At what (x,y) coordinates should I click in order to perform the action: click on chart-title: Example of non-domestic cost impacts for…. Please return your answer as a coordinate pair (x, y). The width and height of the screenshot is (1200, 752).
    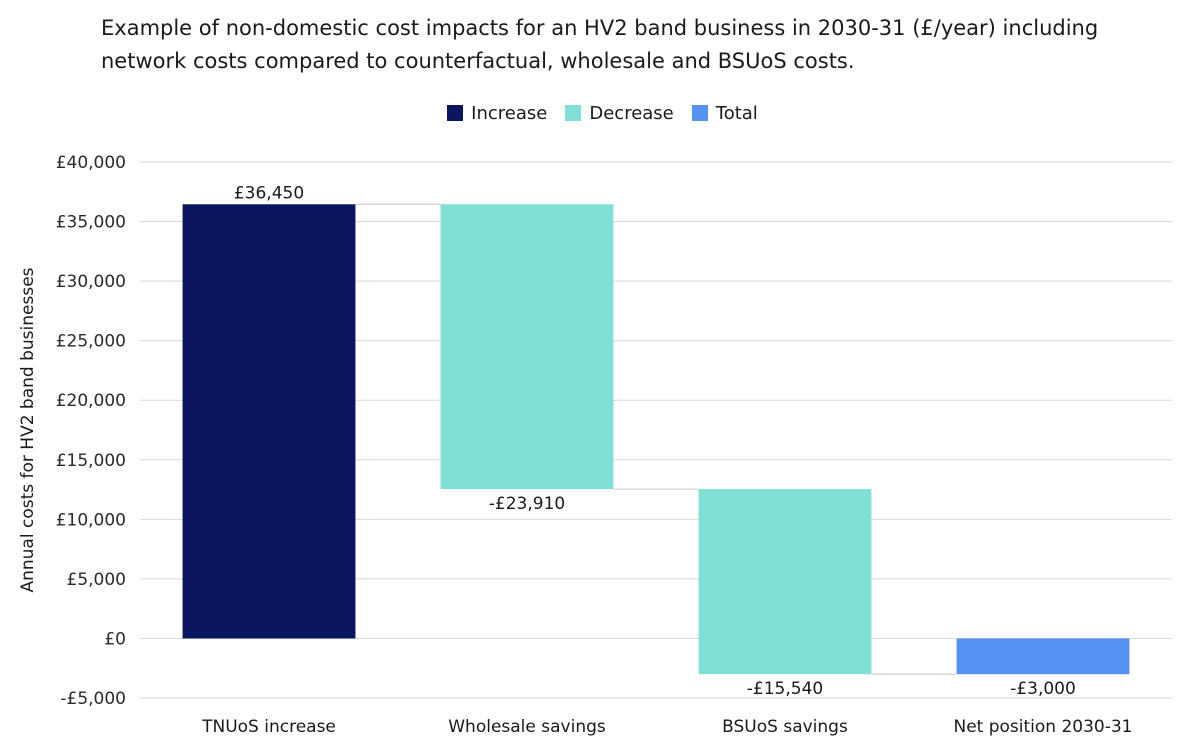
    Looking at the image, I should click on (600, 44).